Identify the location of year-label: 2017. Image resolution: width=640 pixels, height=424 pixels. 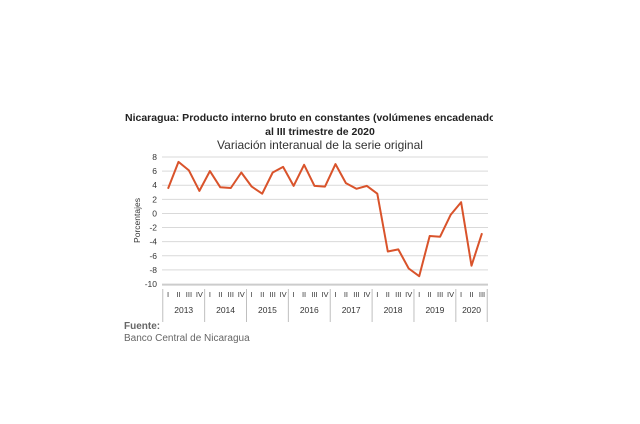
(351, 310).